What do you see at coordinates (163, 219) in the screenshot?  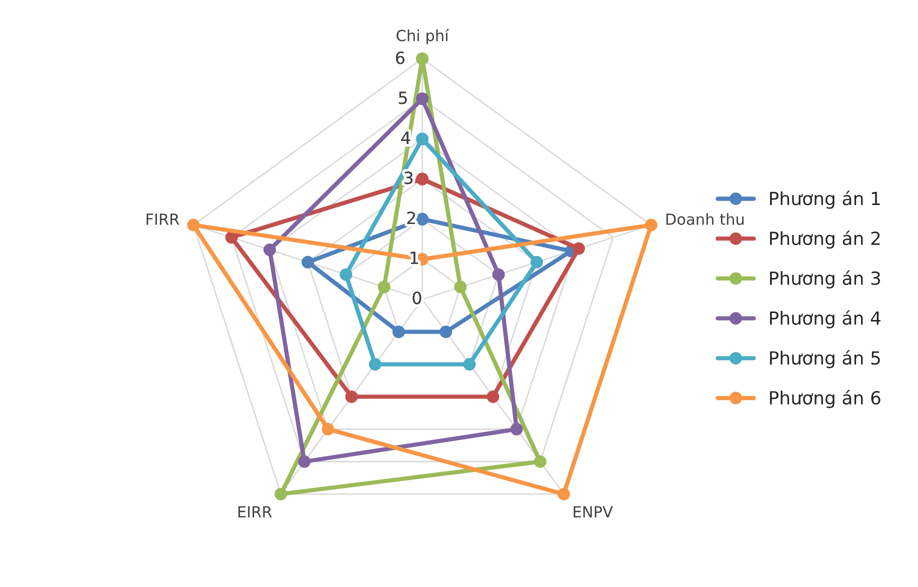 I see `spoke-label: FIRR` at bounding box center [163, 219].